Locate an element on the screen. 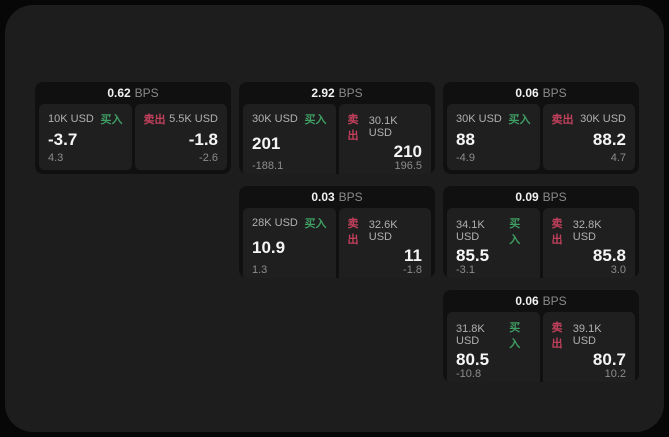 The height and width of the screenshot is (437, 669). sell-pane: 卖出 30.1K USD 210 196.5 is located at coordinates (384, 139).